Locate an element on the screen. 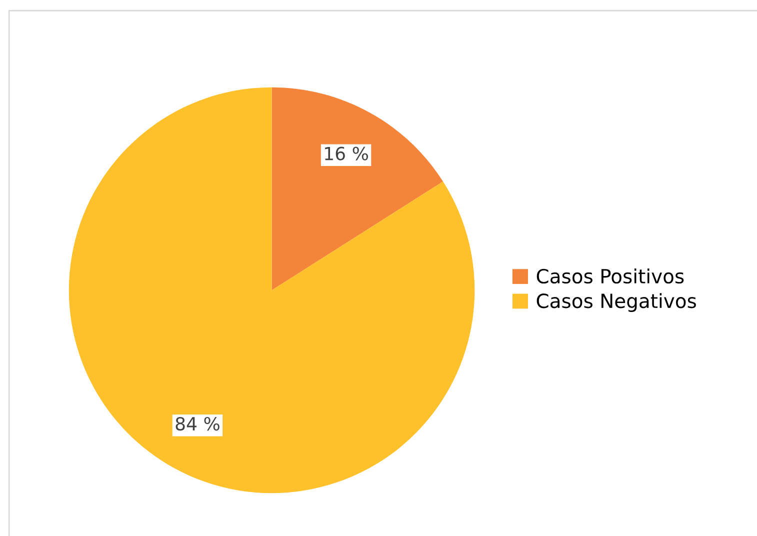 The height and width of the screenshot is (536, 757). data-label: 16 % is located at coordinates (346, 153).